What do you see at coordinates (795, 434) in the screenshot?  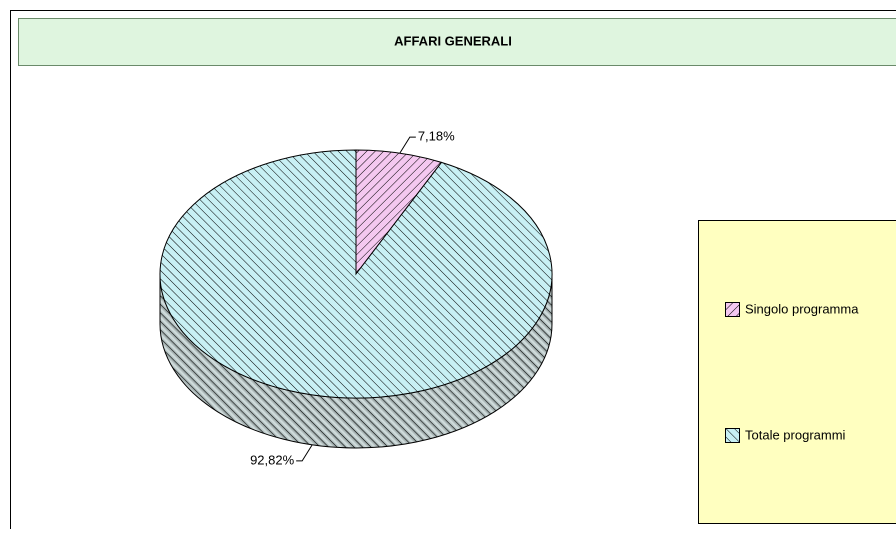 I see `legend-label: Totale programmi` at bounding box center [795, 434].